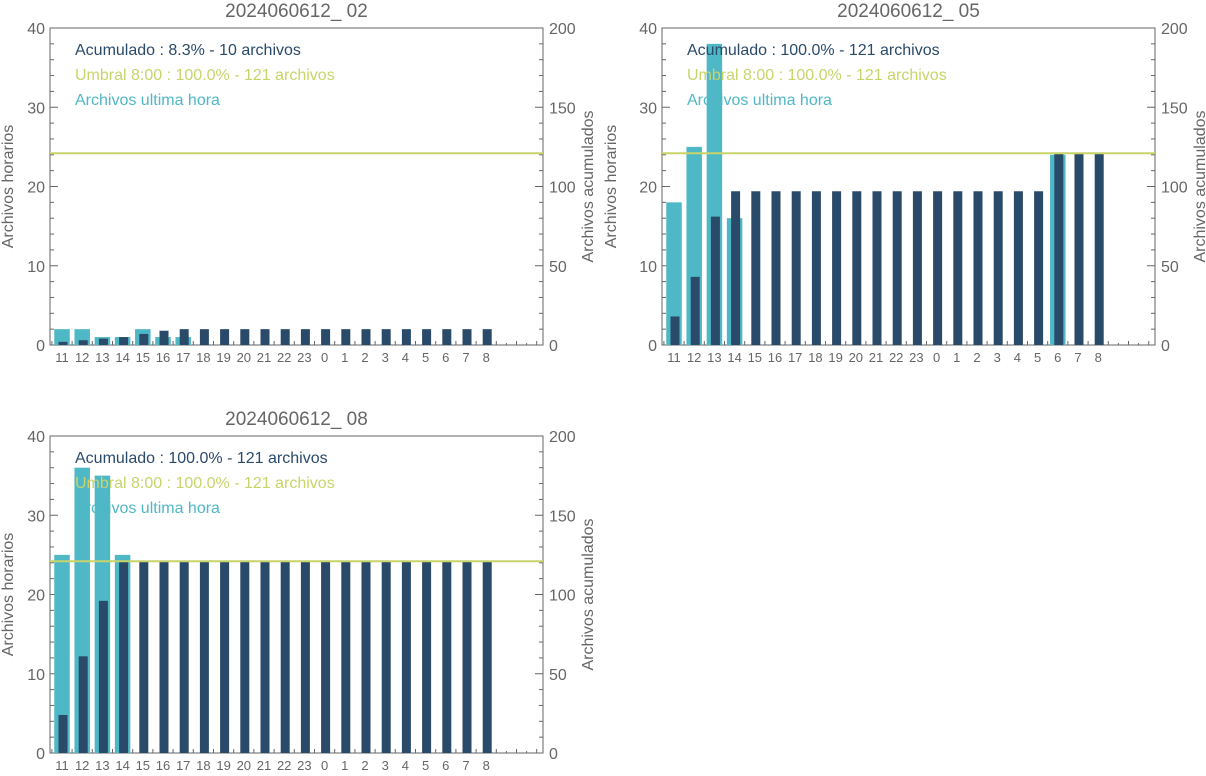  I want to click on y-right-tick-label: 200, so click(1174, 29).